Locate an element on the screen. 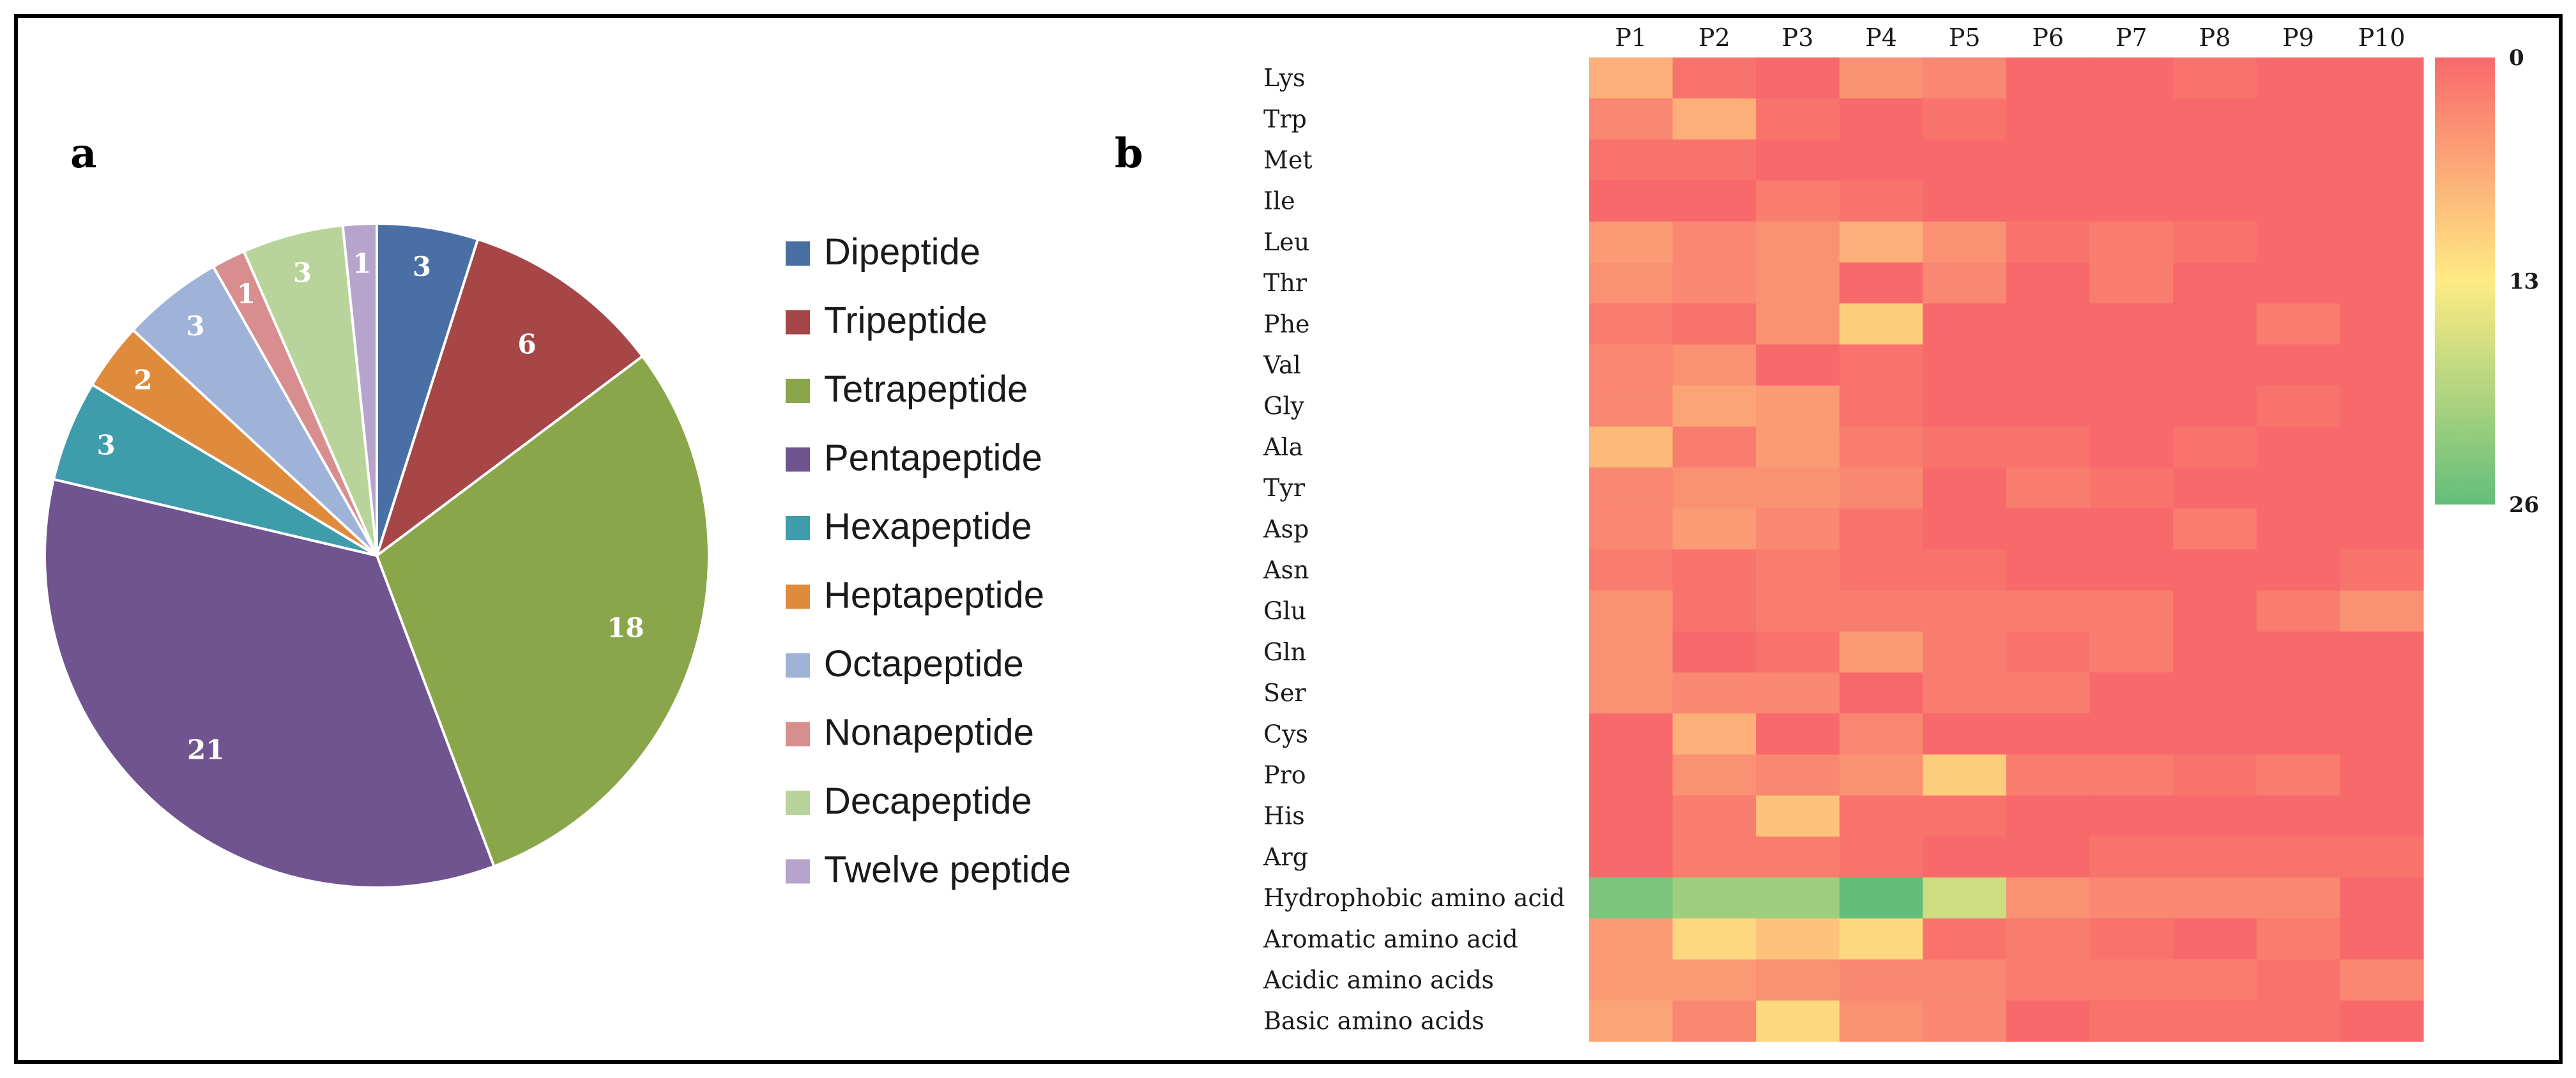 The width and height of the screenshot is (2576, 1078). heatmap-cell-cys-p6 is located at coordinates (2048, 734).